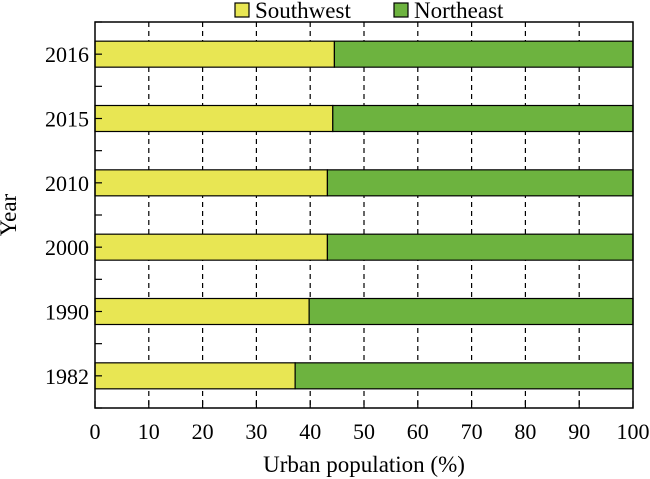  Describe the element at coordinates (256, 431) in the screenshot. I see `x-tick-label: 30` at that location.